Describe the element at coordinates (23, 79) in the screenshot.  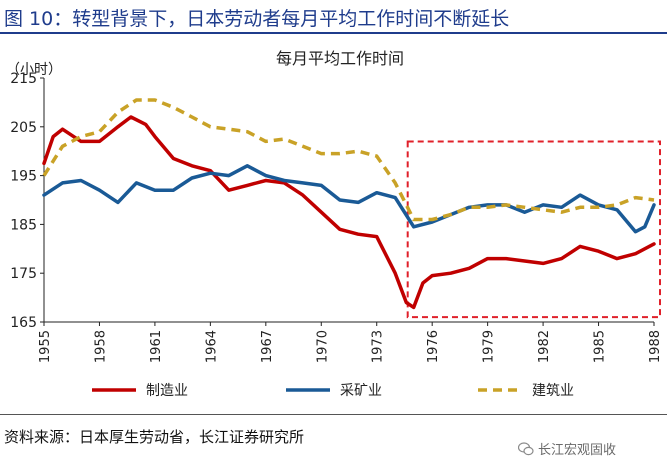
I see `y-tick-label: 215` at that location.